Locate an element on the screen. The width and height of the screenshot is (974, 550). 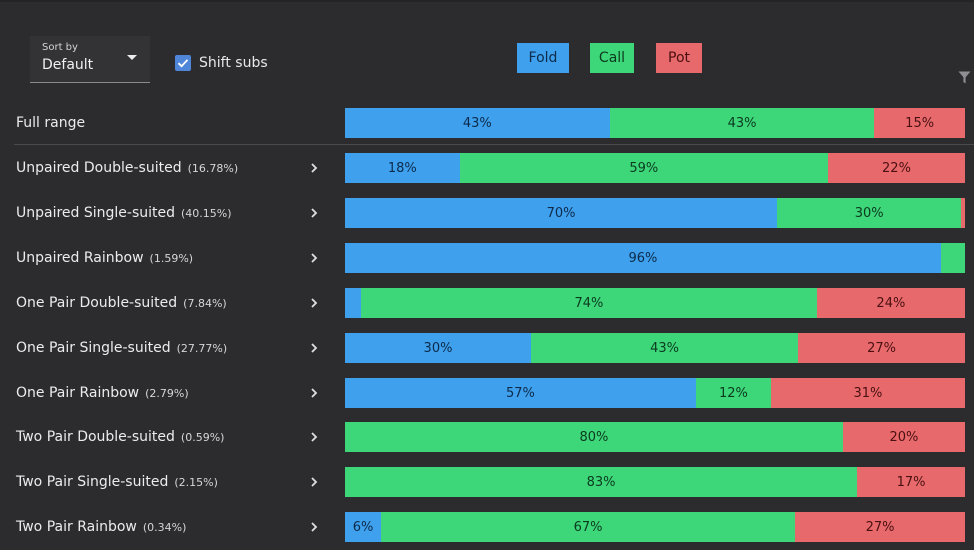
range-row: Two Pair Rainbow (0.34%) 6% 67% 27% is located at coordinates (487, 527).